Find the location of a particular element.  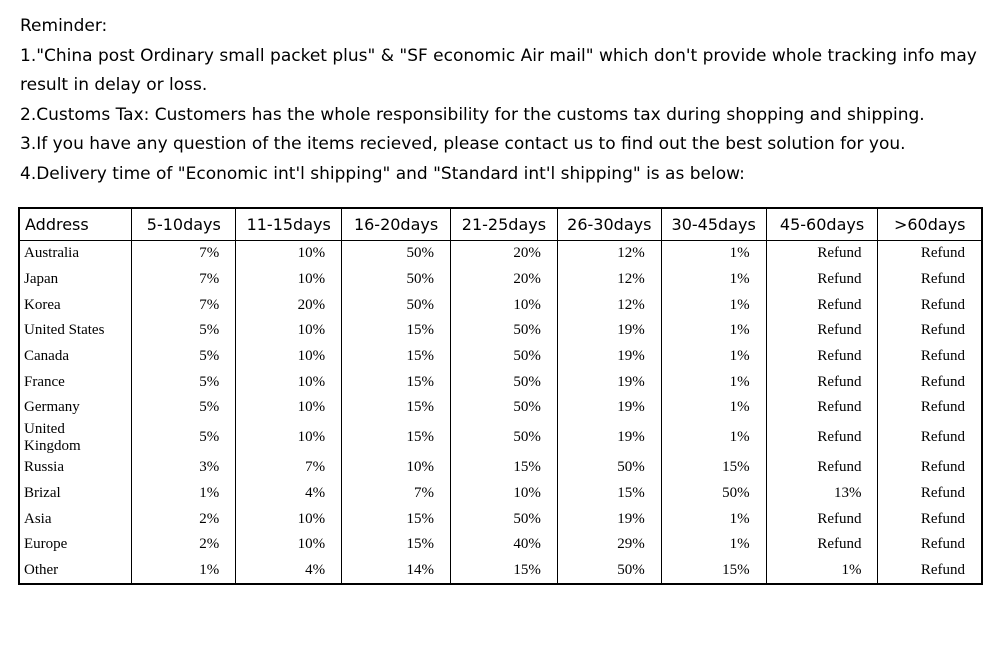

header-cell: 45-60days is located at coordinates (822, 224).